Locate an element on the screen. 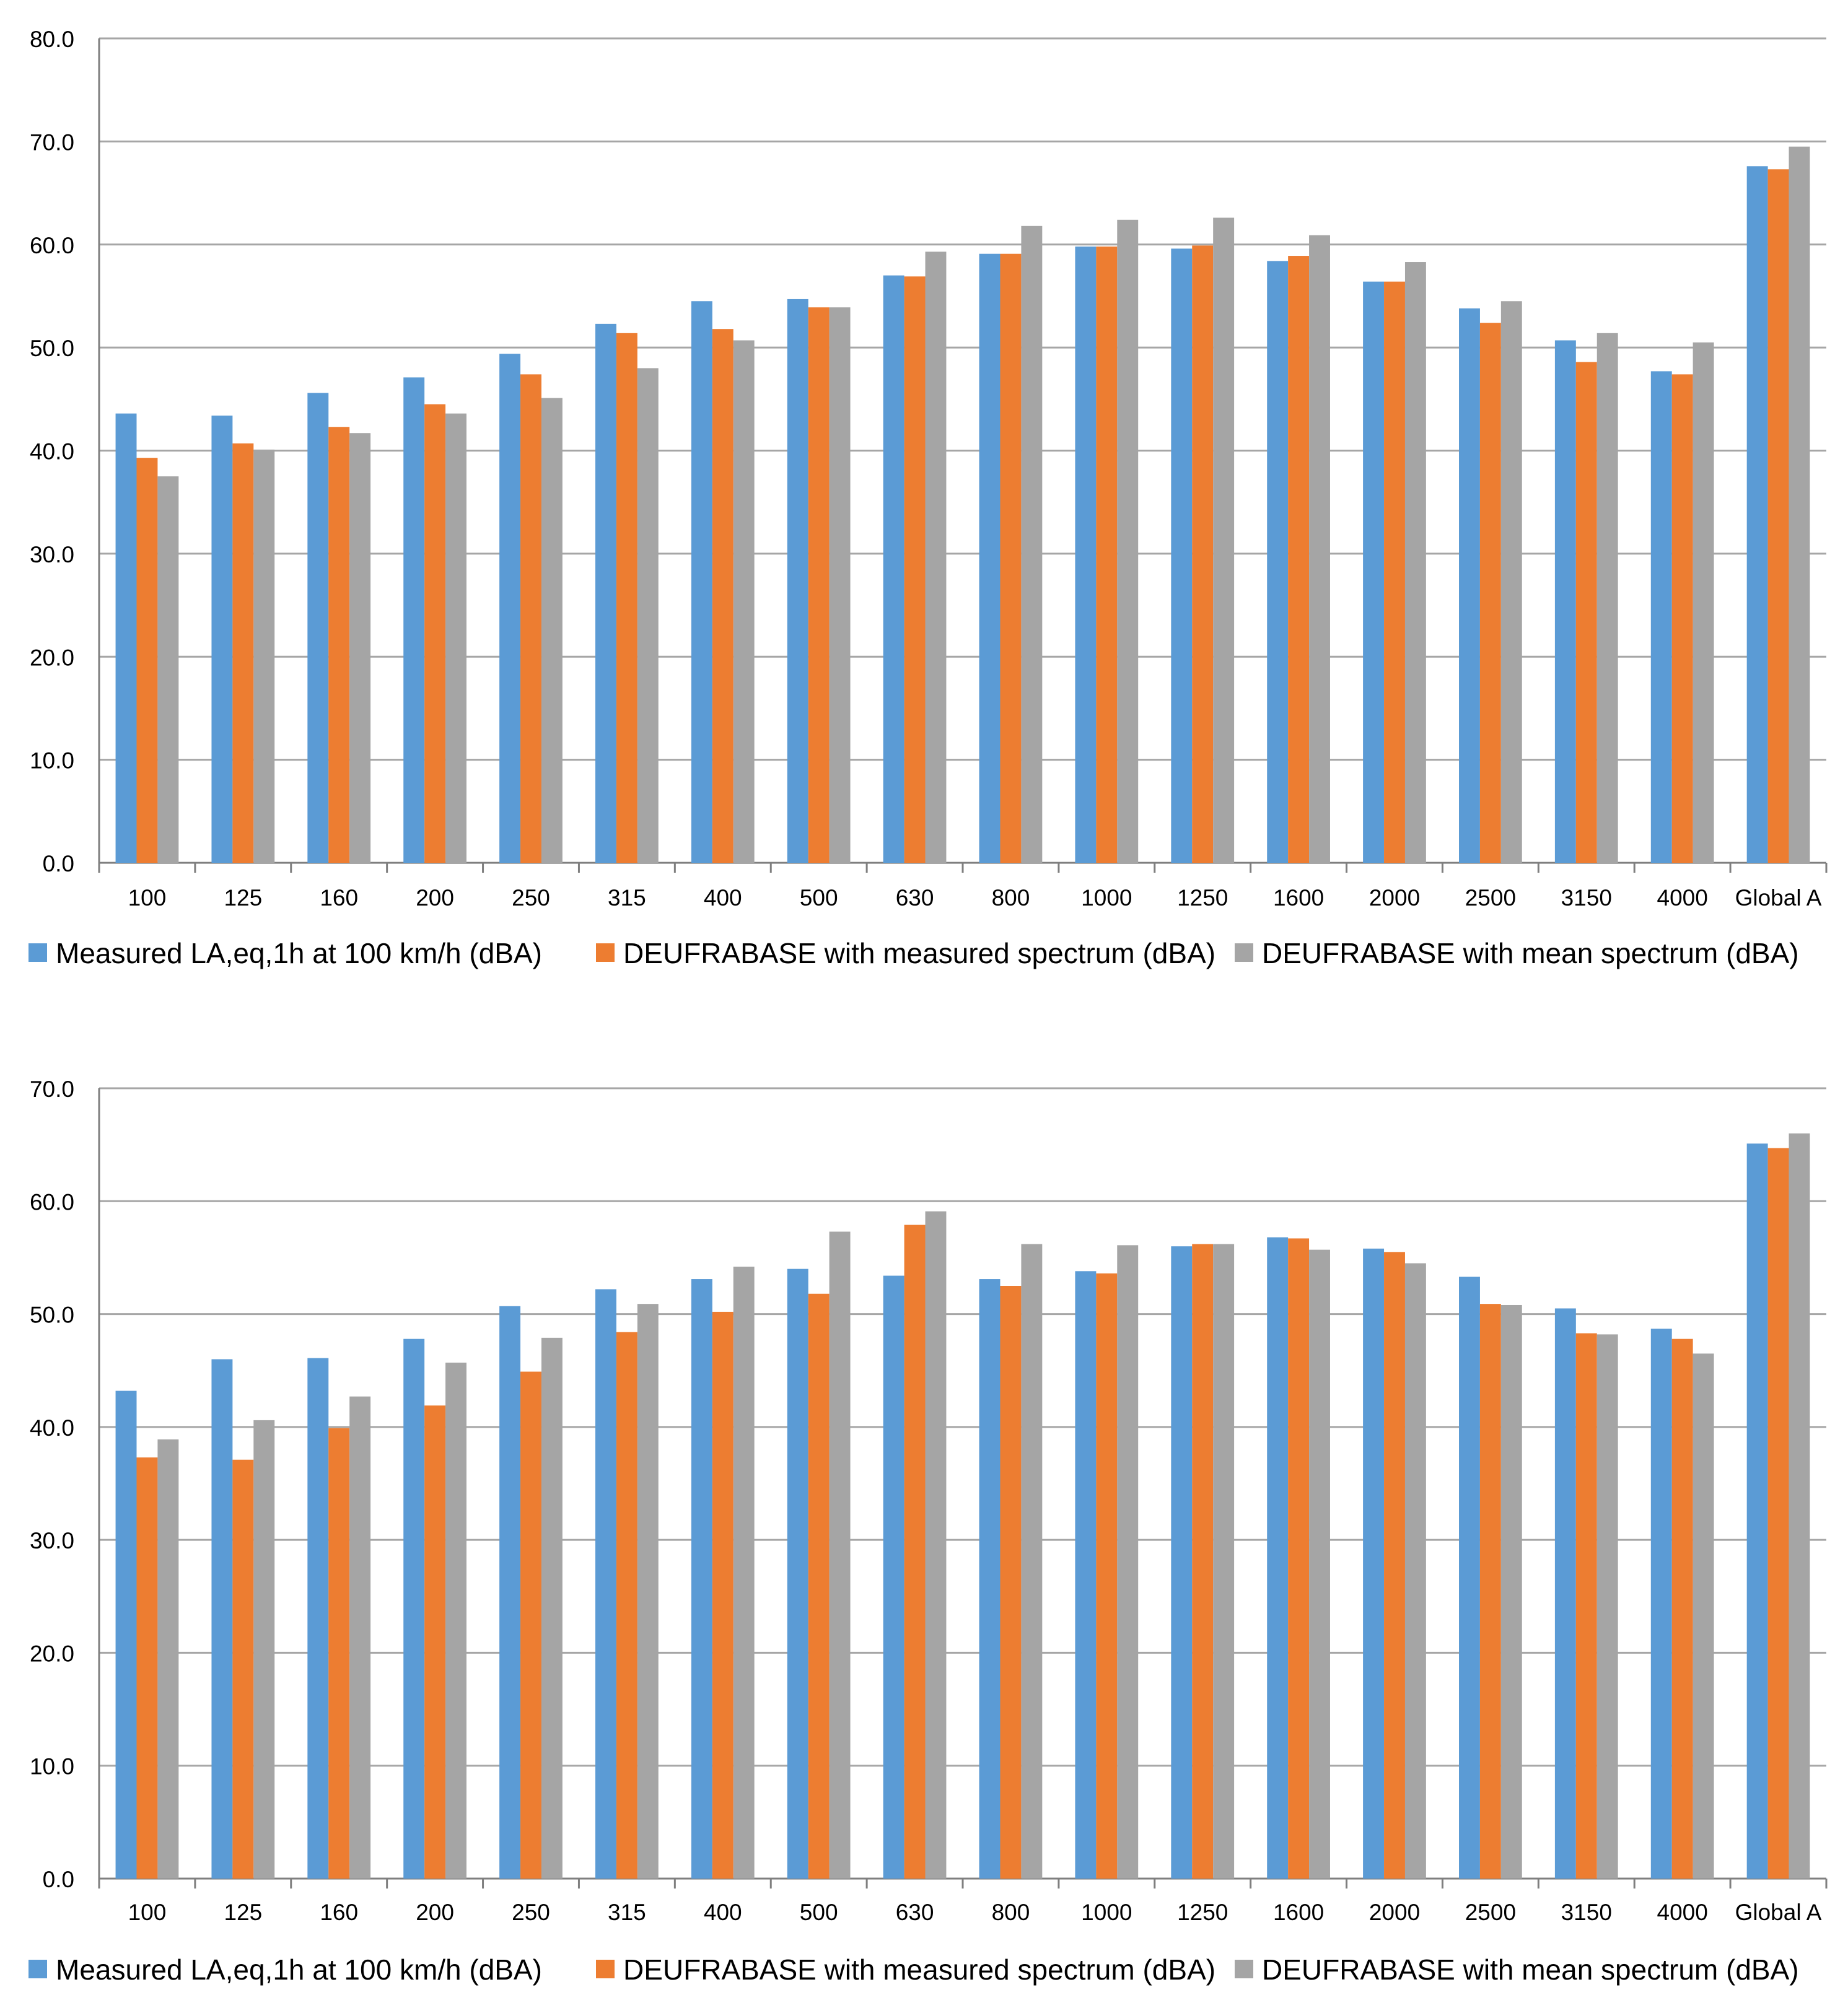 The image size is (1848, 2013). y-tick-label: 0.0 is located at coordinates (58, 864).